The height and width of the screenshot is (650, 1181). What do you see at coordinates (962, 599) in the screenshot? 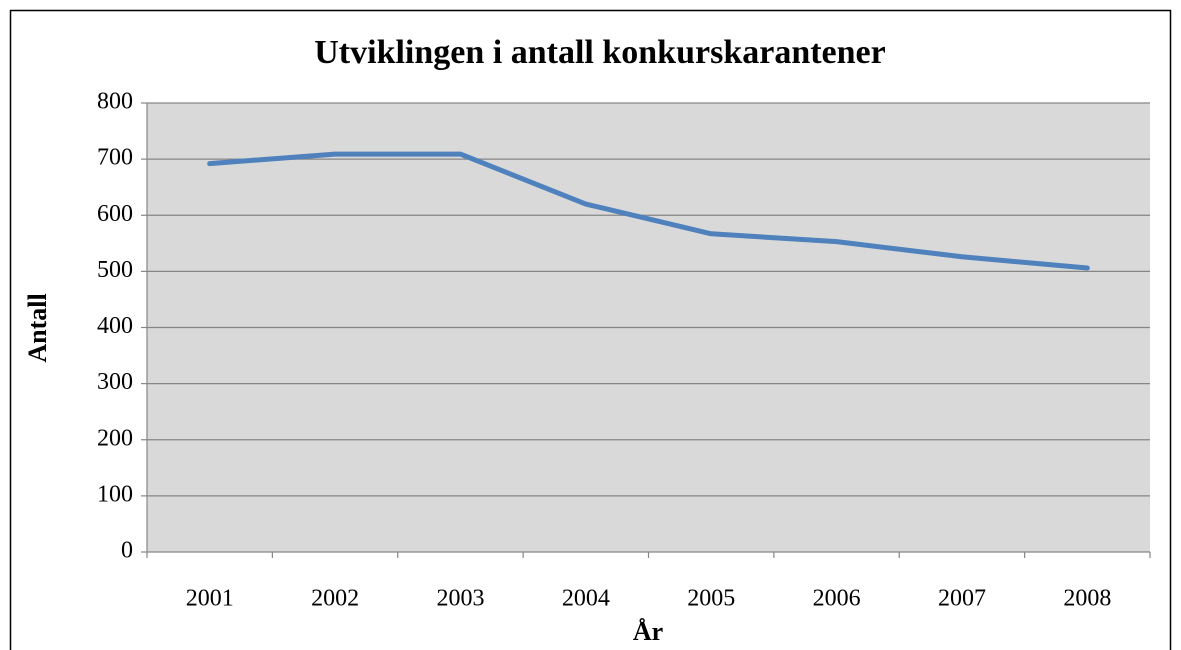
I see `x-tick-label: 2007` at bounding box center [962, 599].